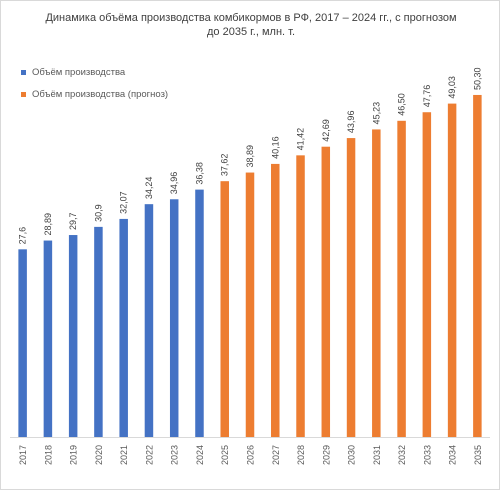 This screenshot has width=500, height=490. What do you see at coordinates (100, 94) in the screenshot?
I see `legend-label-forecast: Объём производства (прогноз)` at bounding box center [100, 94].